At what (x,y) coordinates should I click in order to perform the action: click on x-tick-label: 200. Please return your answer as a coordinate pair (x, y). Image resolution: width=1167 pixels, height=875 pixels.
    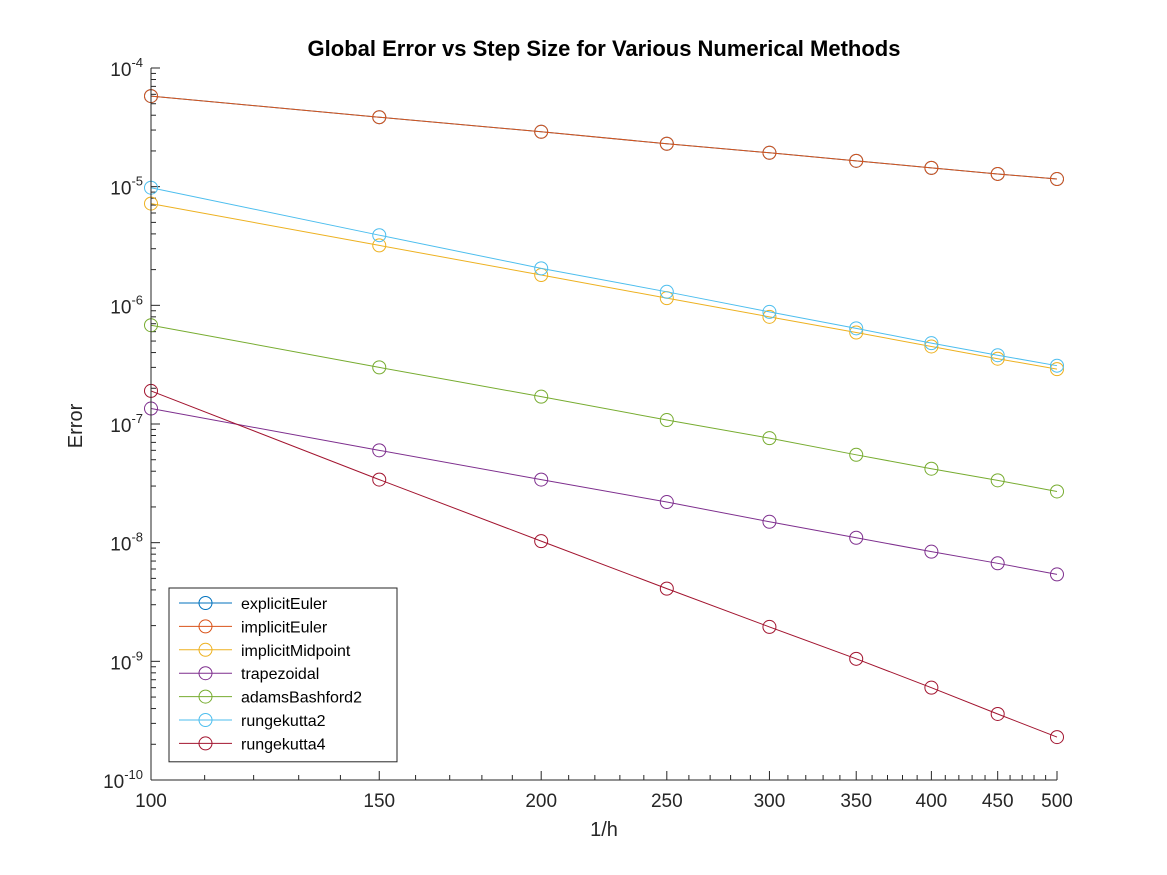
    Looking at the image, I should click on (541, 801).